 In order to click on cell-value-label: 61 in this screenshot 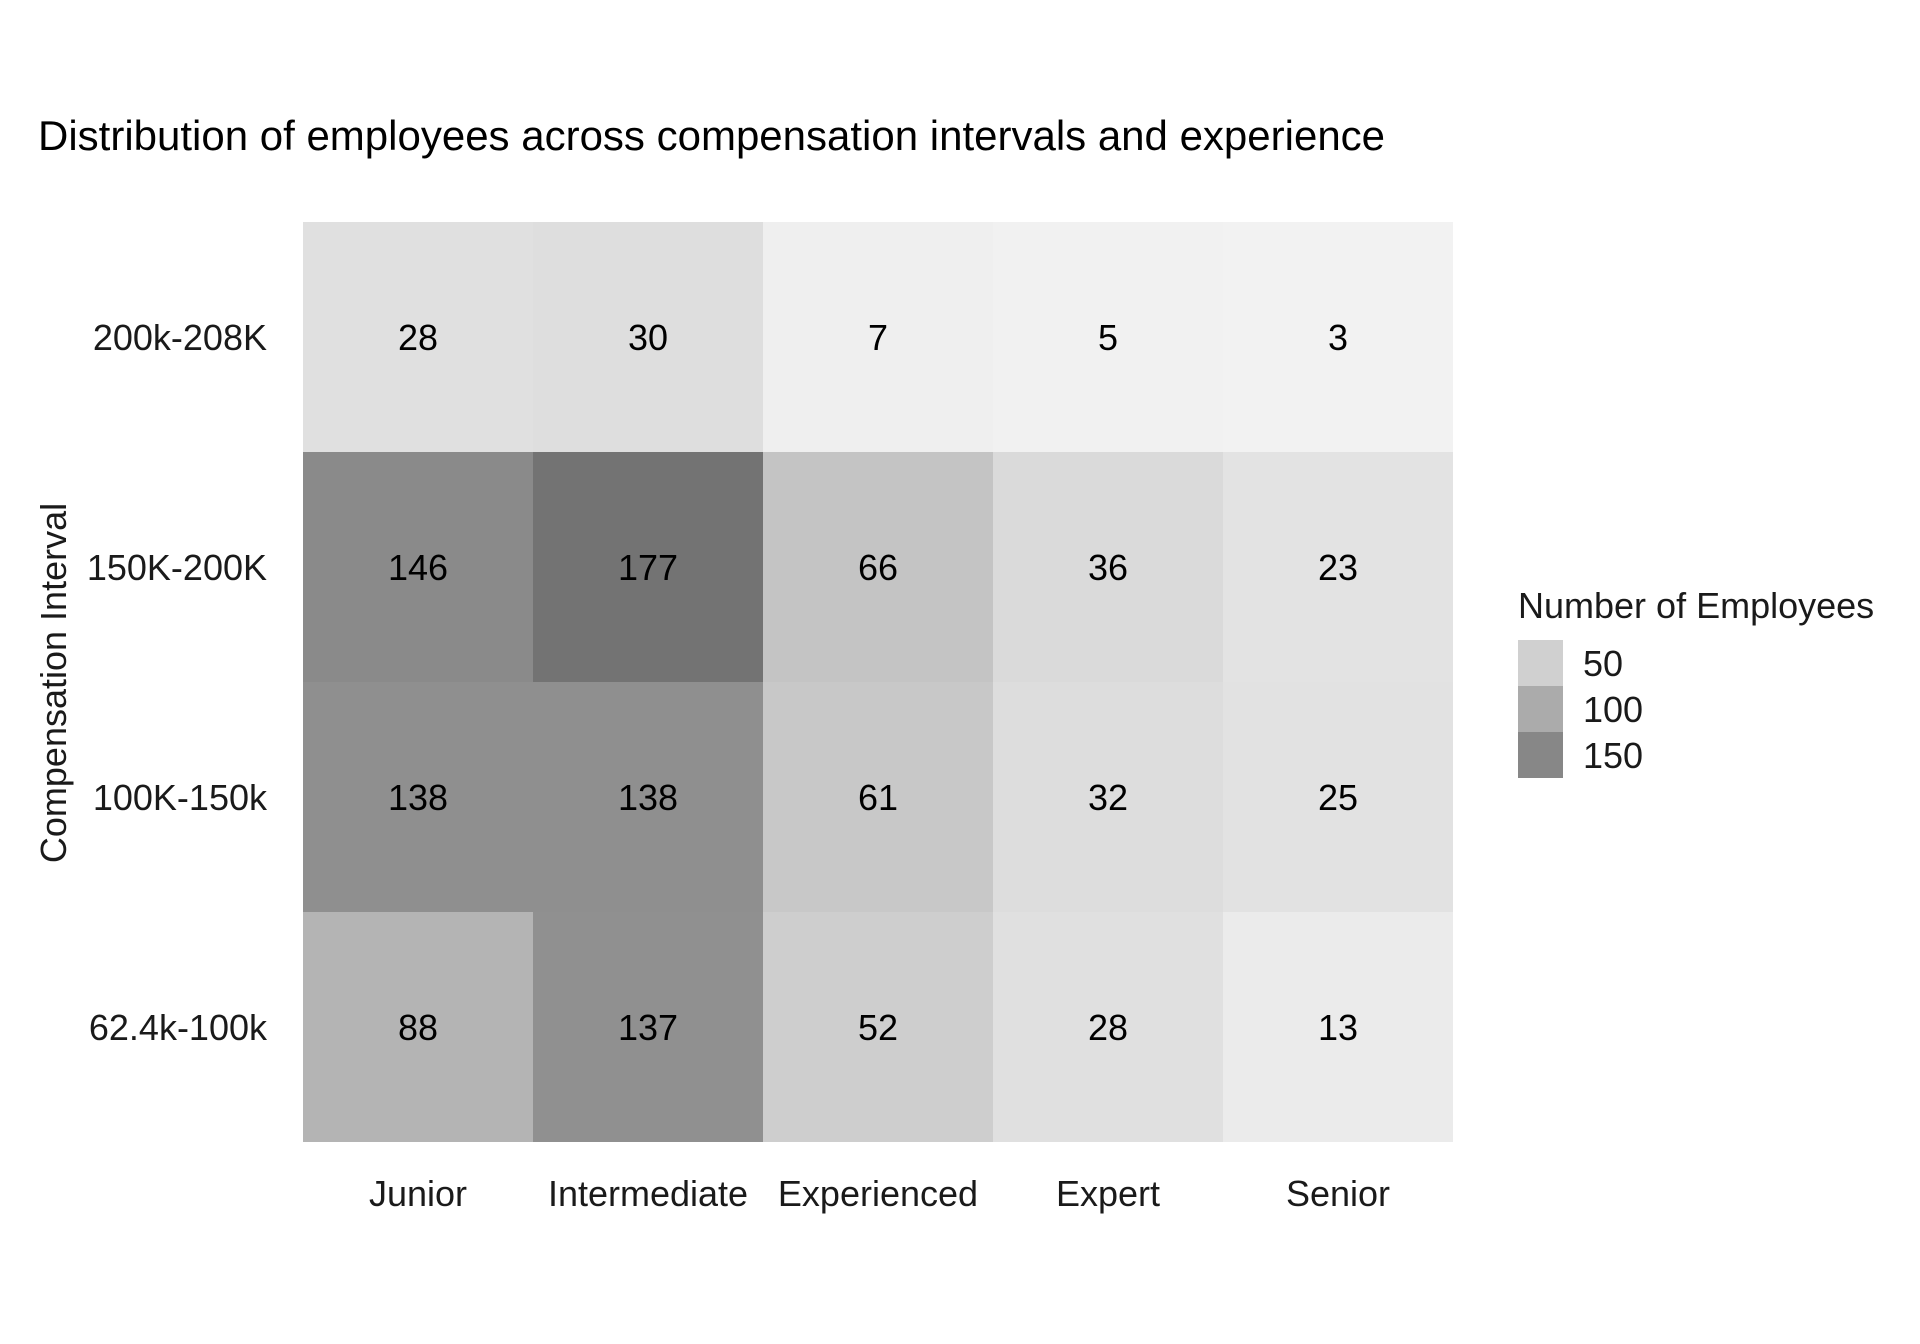, I will do `click(878, 797)`.